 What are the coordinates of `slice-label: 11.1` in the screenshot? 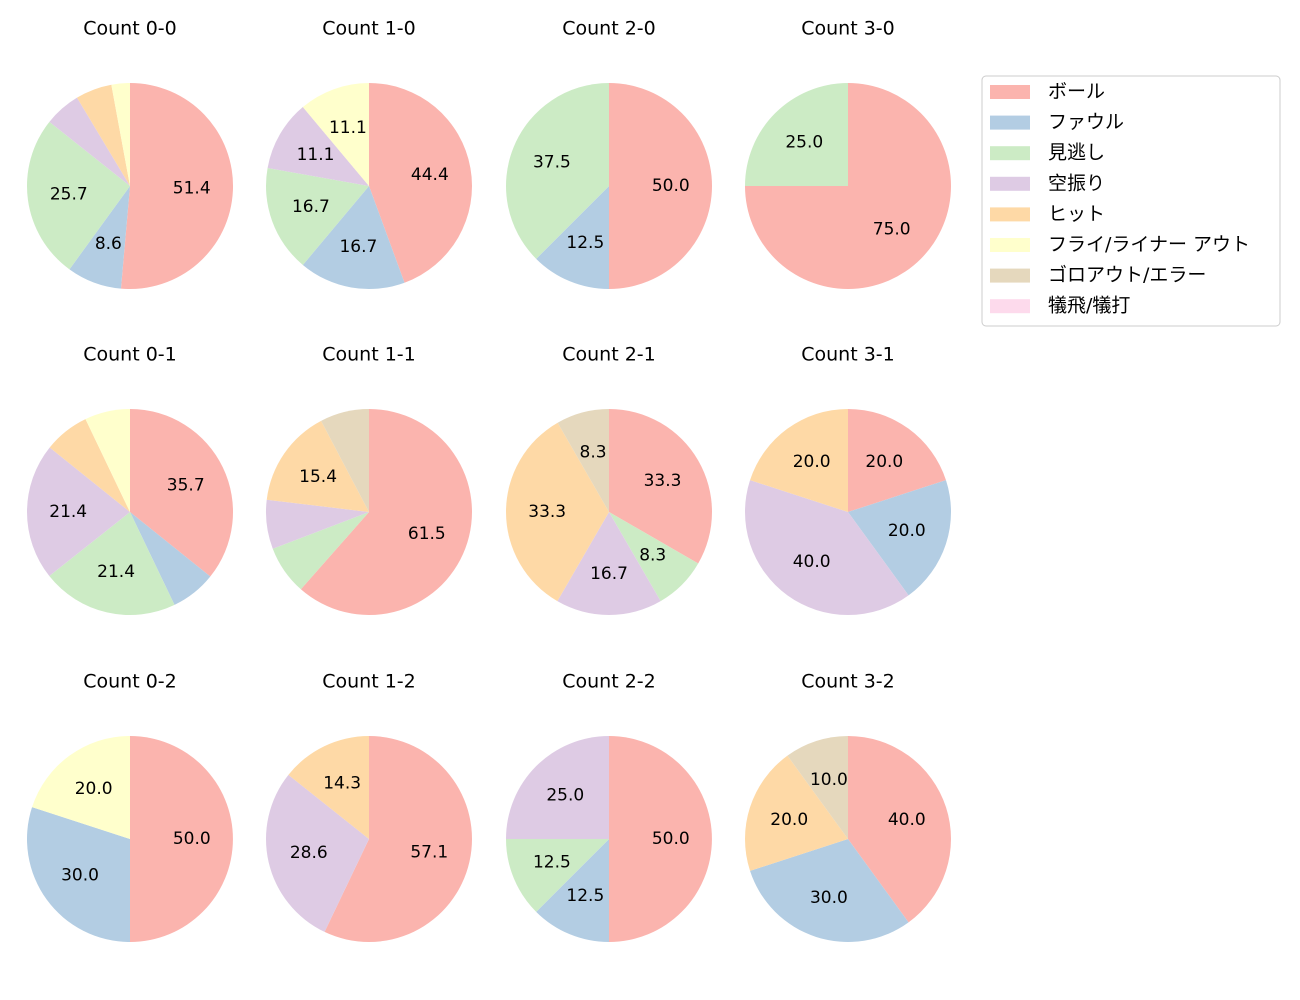 It's located at (348, 128).